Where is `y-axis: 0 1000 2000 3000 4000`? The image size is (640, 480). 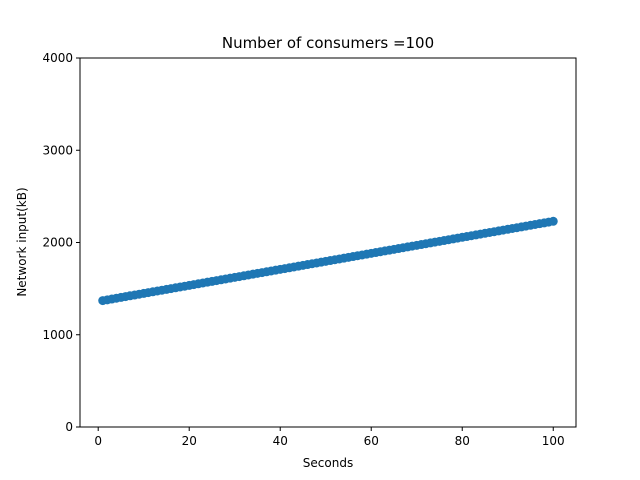 y-axis: 0 1000 2000 3000 4000 is located at coordinates (61, 242).